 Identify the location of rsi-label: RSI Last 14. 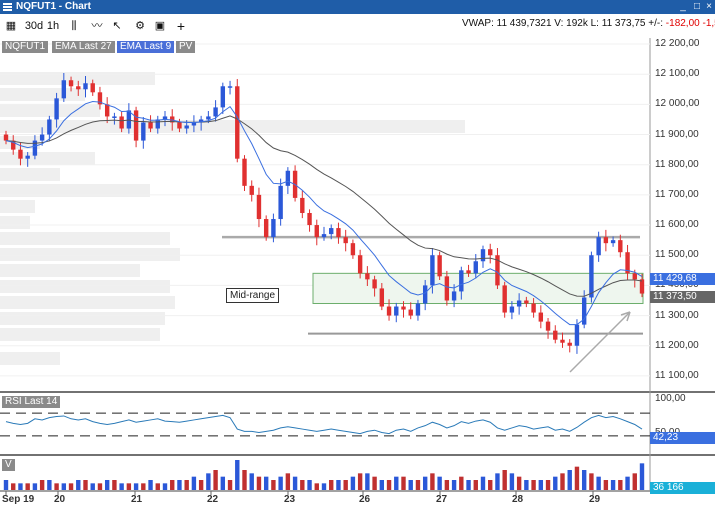
(31, 402).